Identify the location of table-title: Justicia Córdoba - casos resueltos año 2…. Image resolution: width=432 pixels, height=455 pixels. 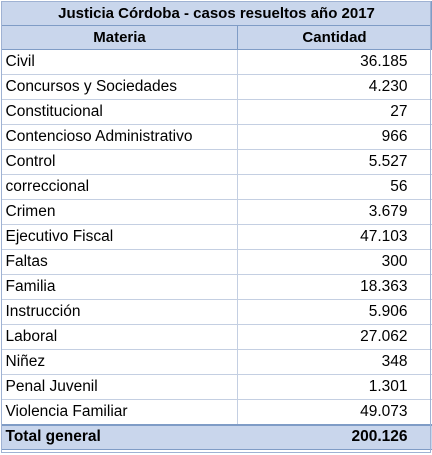
(216, 13).